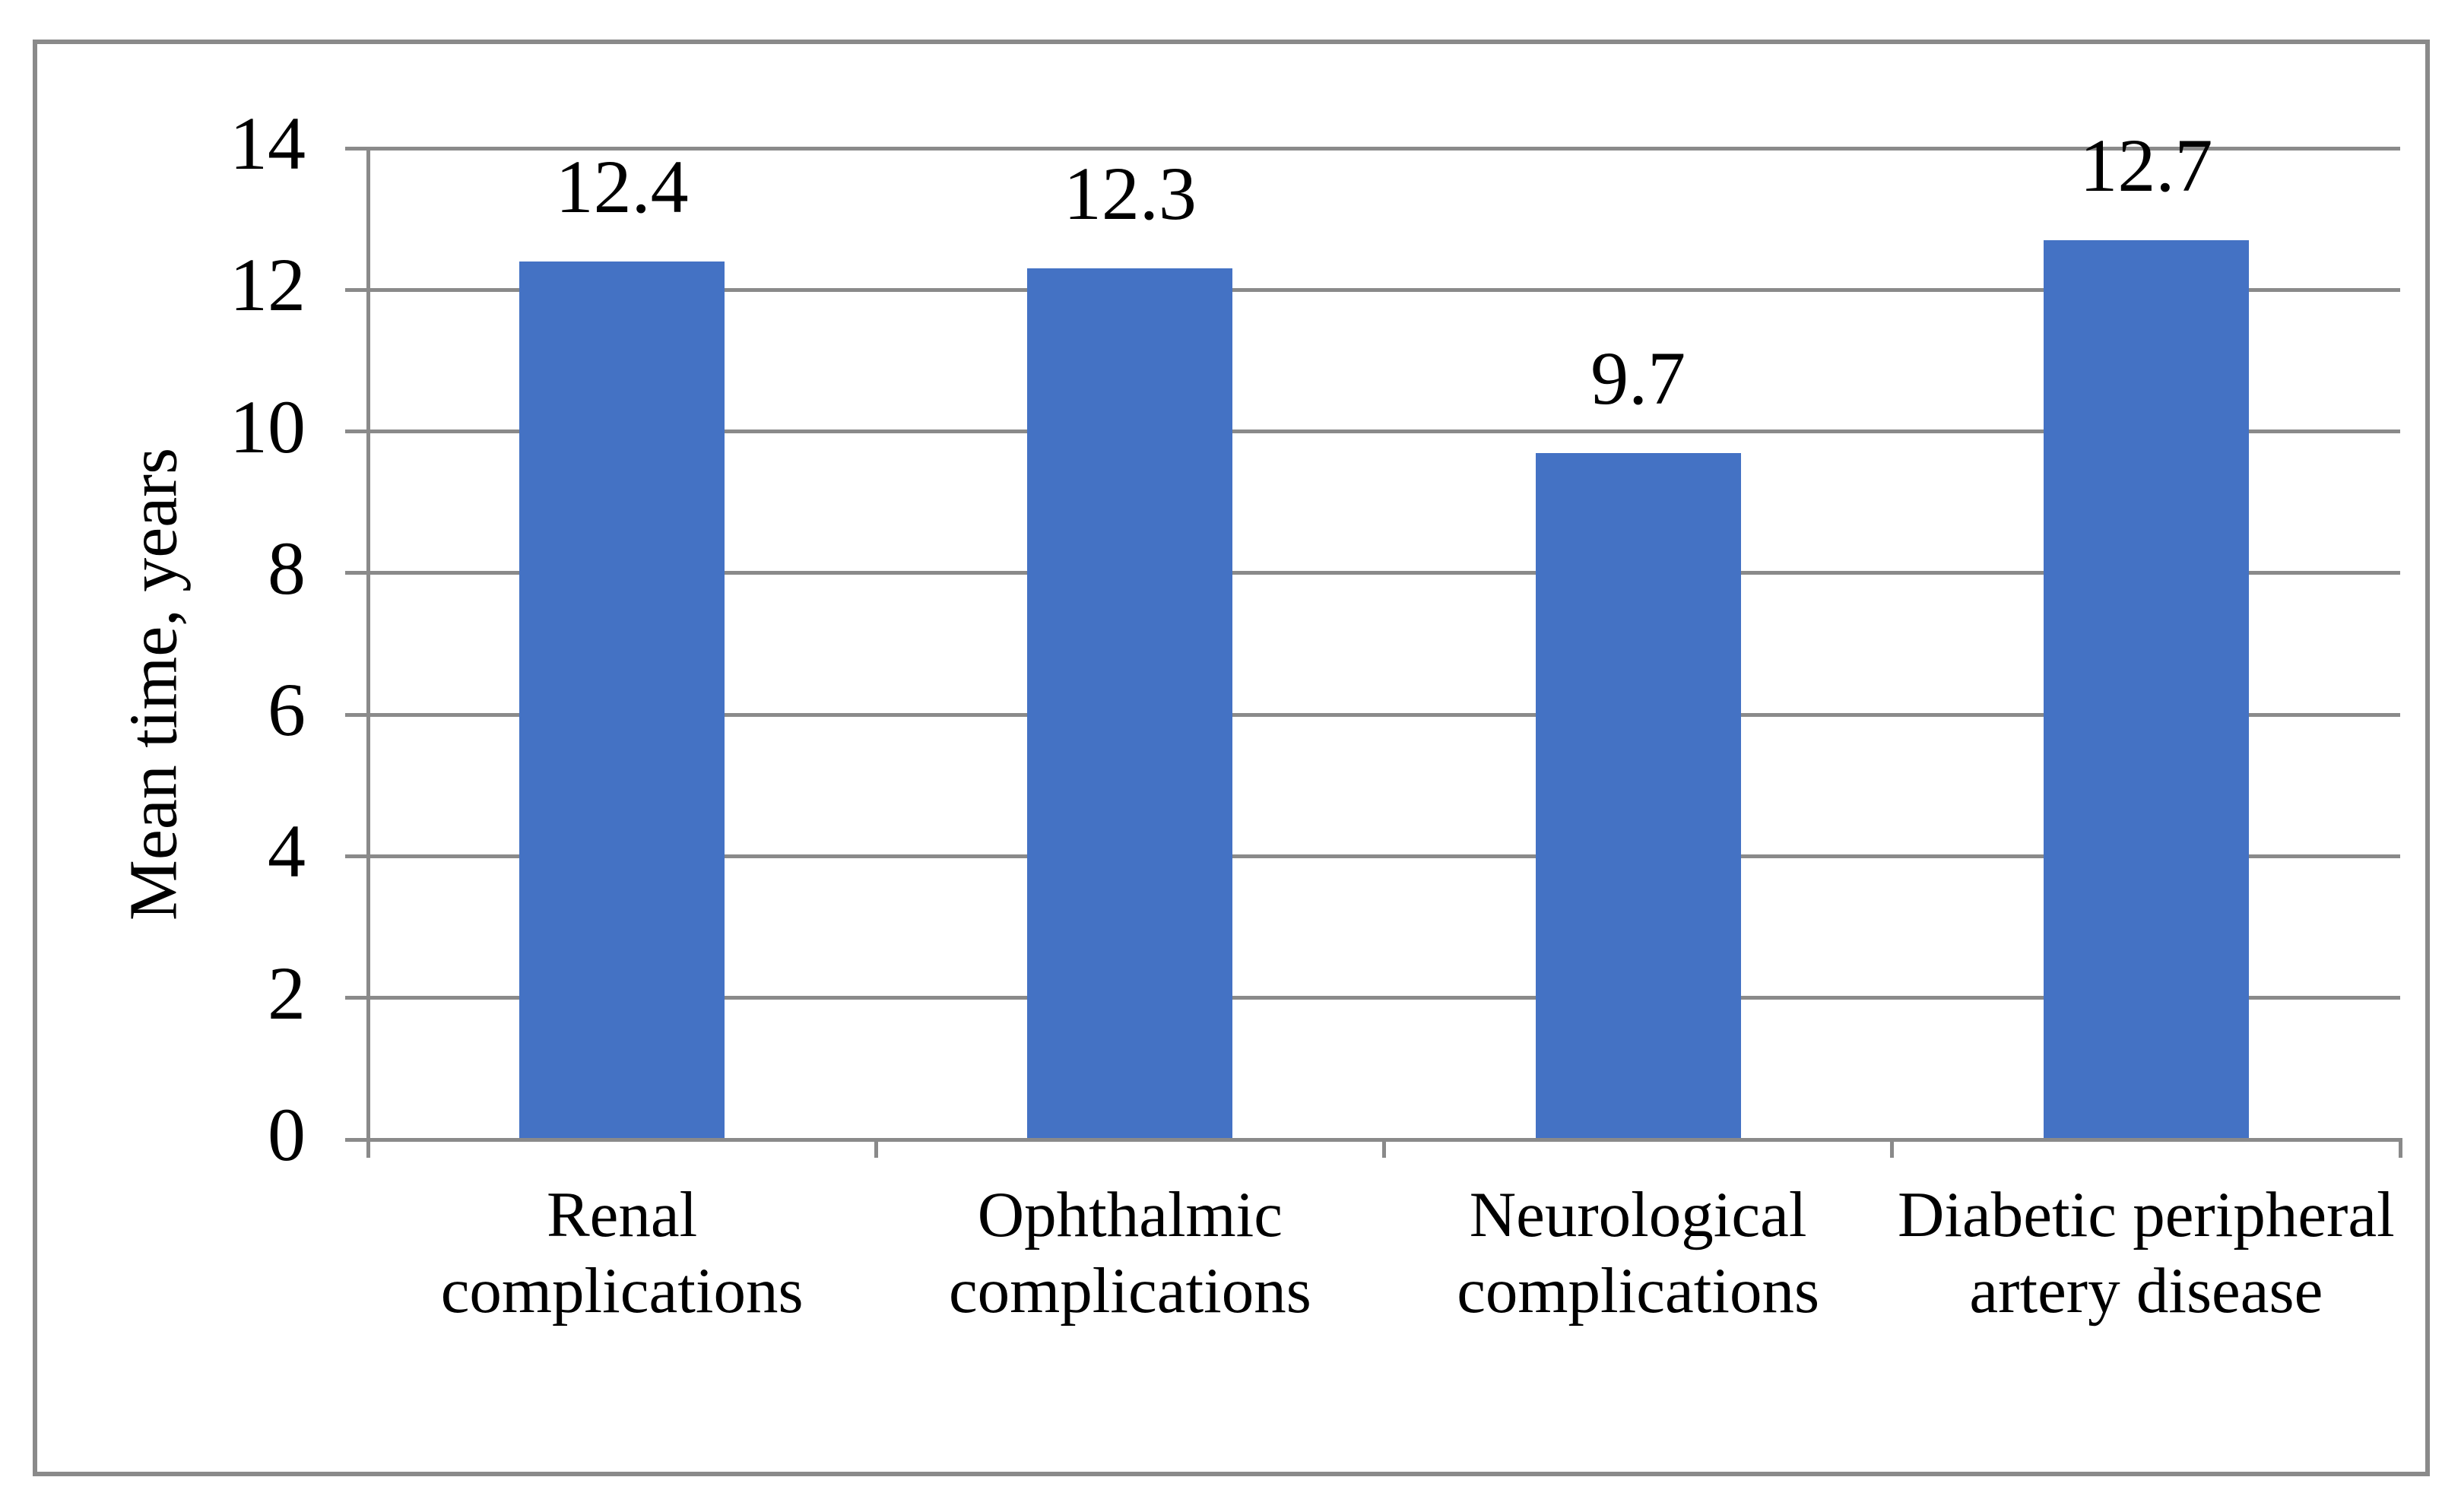 This screenshot has height=1512, width=2461. I want to click on bar-neurological-complications, so click(1638, 795).